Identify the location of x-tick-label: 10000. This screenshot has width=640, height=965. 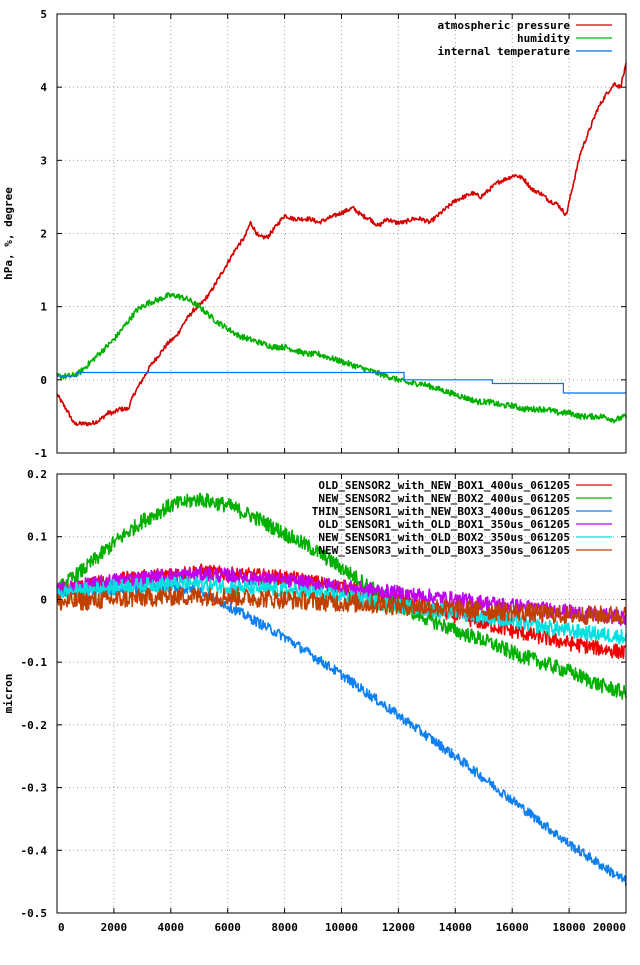
(341, 927).